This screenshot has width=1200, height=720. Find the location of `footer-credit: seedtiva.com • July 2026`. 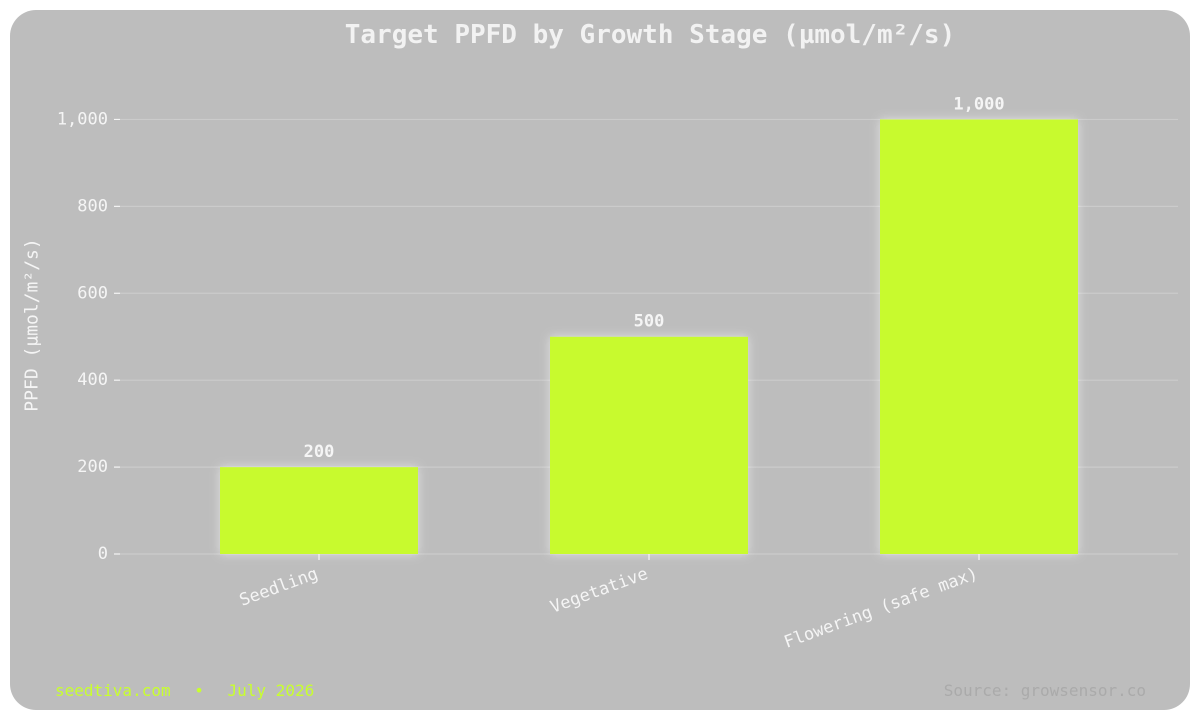

footer-credit: seedtiva.com • July 2026 is located at coordinates (184, 690).